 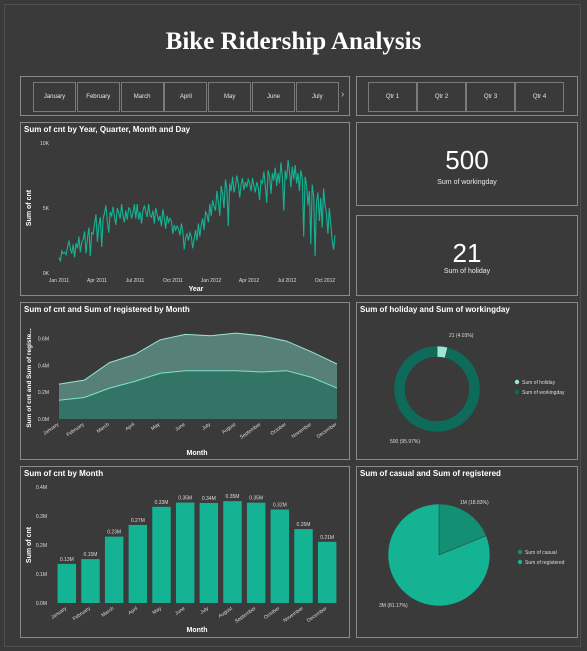 I want to click on x-tick-label: December, so click(x=327, y=431).